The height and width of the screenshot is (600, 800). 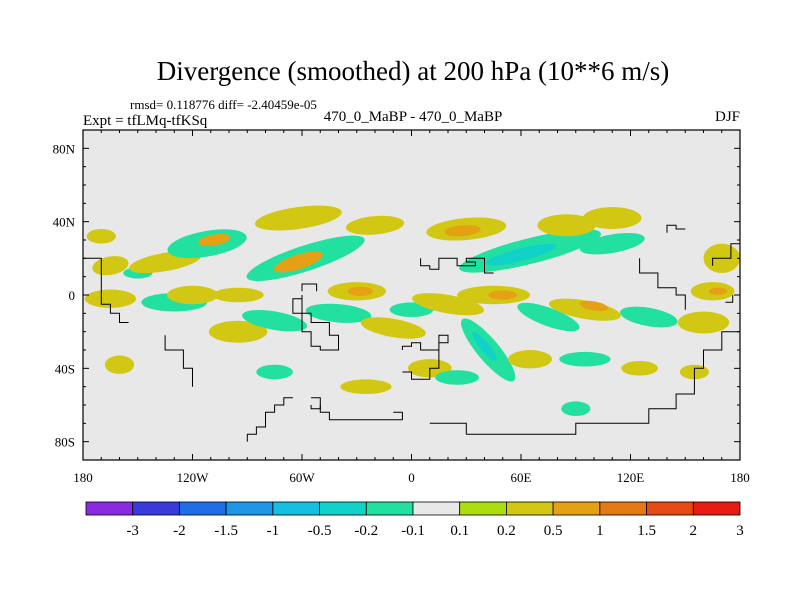 I want to click on colorbar-label-13: 3, so click(x=740, y=531).